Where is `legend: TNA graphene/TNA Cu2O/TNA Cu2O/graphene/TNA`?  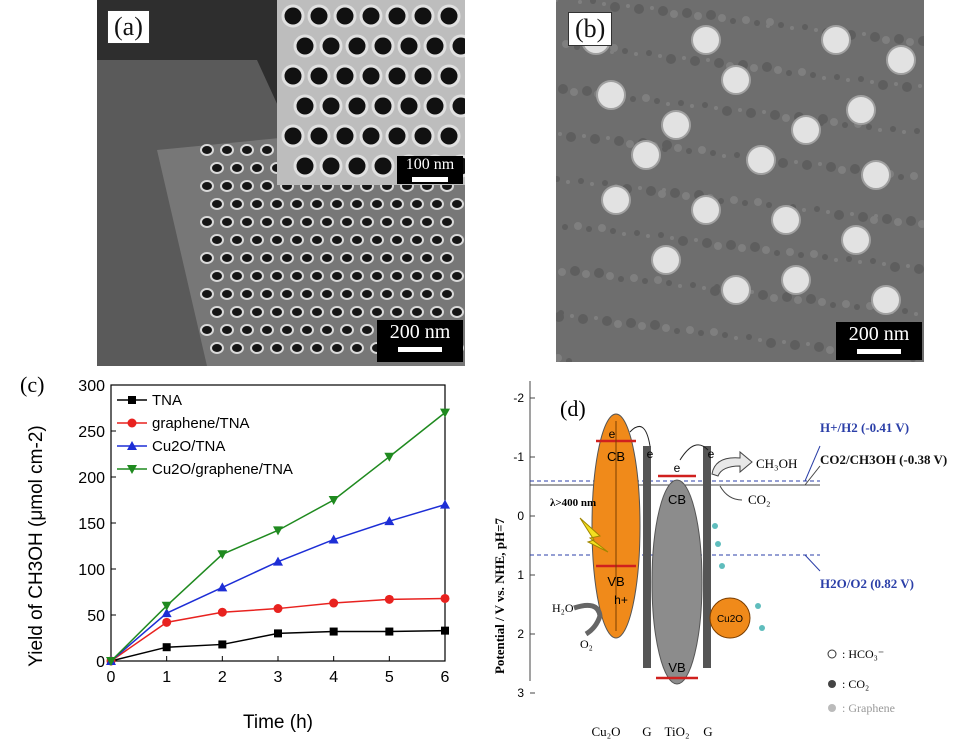
legend: TNA graphene/TNA Cu2O/TNA Cu2O/graphene/TNA is located at coordinates (205, 435).